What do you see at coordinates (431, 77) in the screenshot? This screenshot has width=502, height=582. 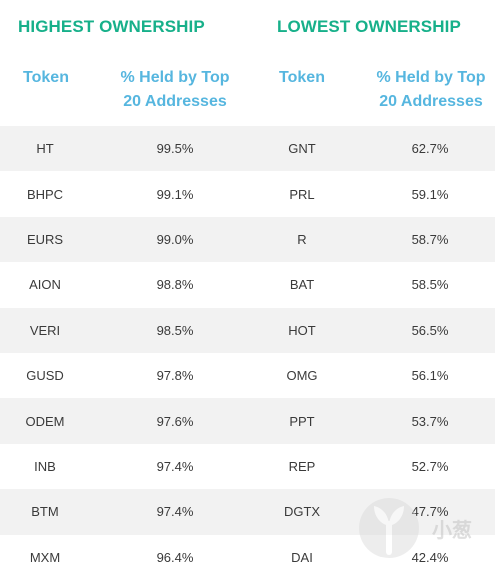 I see `lowest-held-header-line1: % Held by Top` at bounding box center [431, 77].